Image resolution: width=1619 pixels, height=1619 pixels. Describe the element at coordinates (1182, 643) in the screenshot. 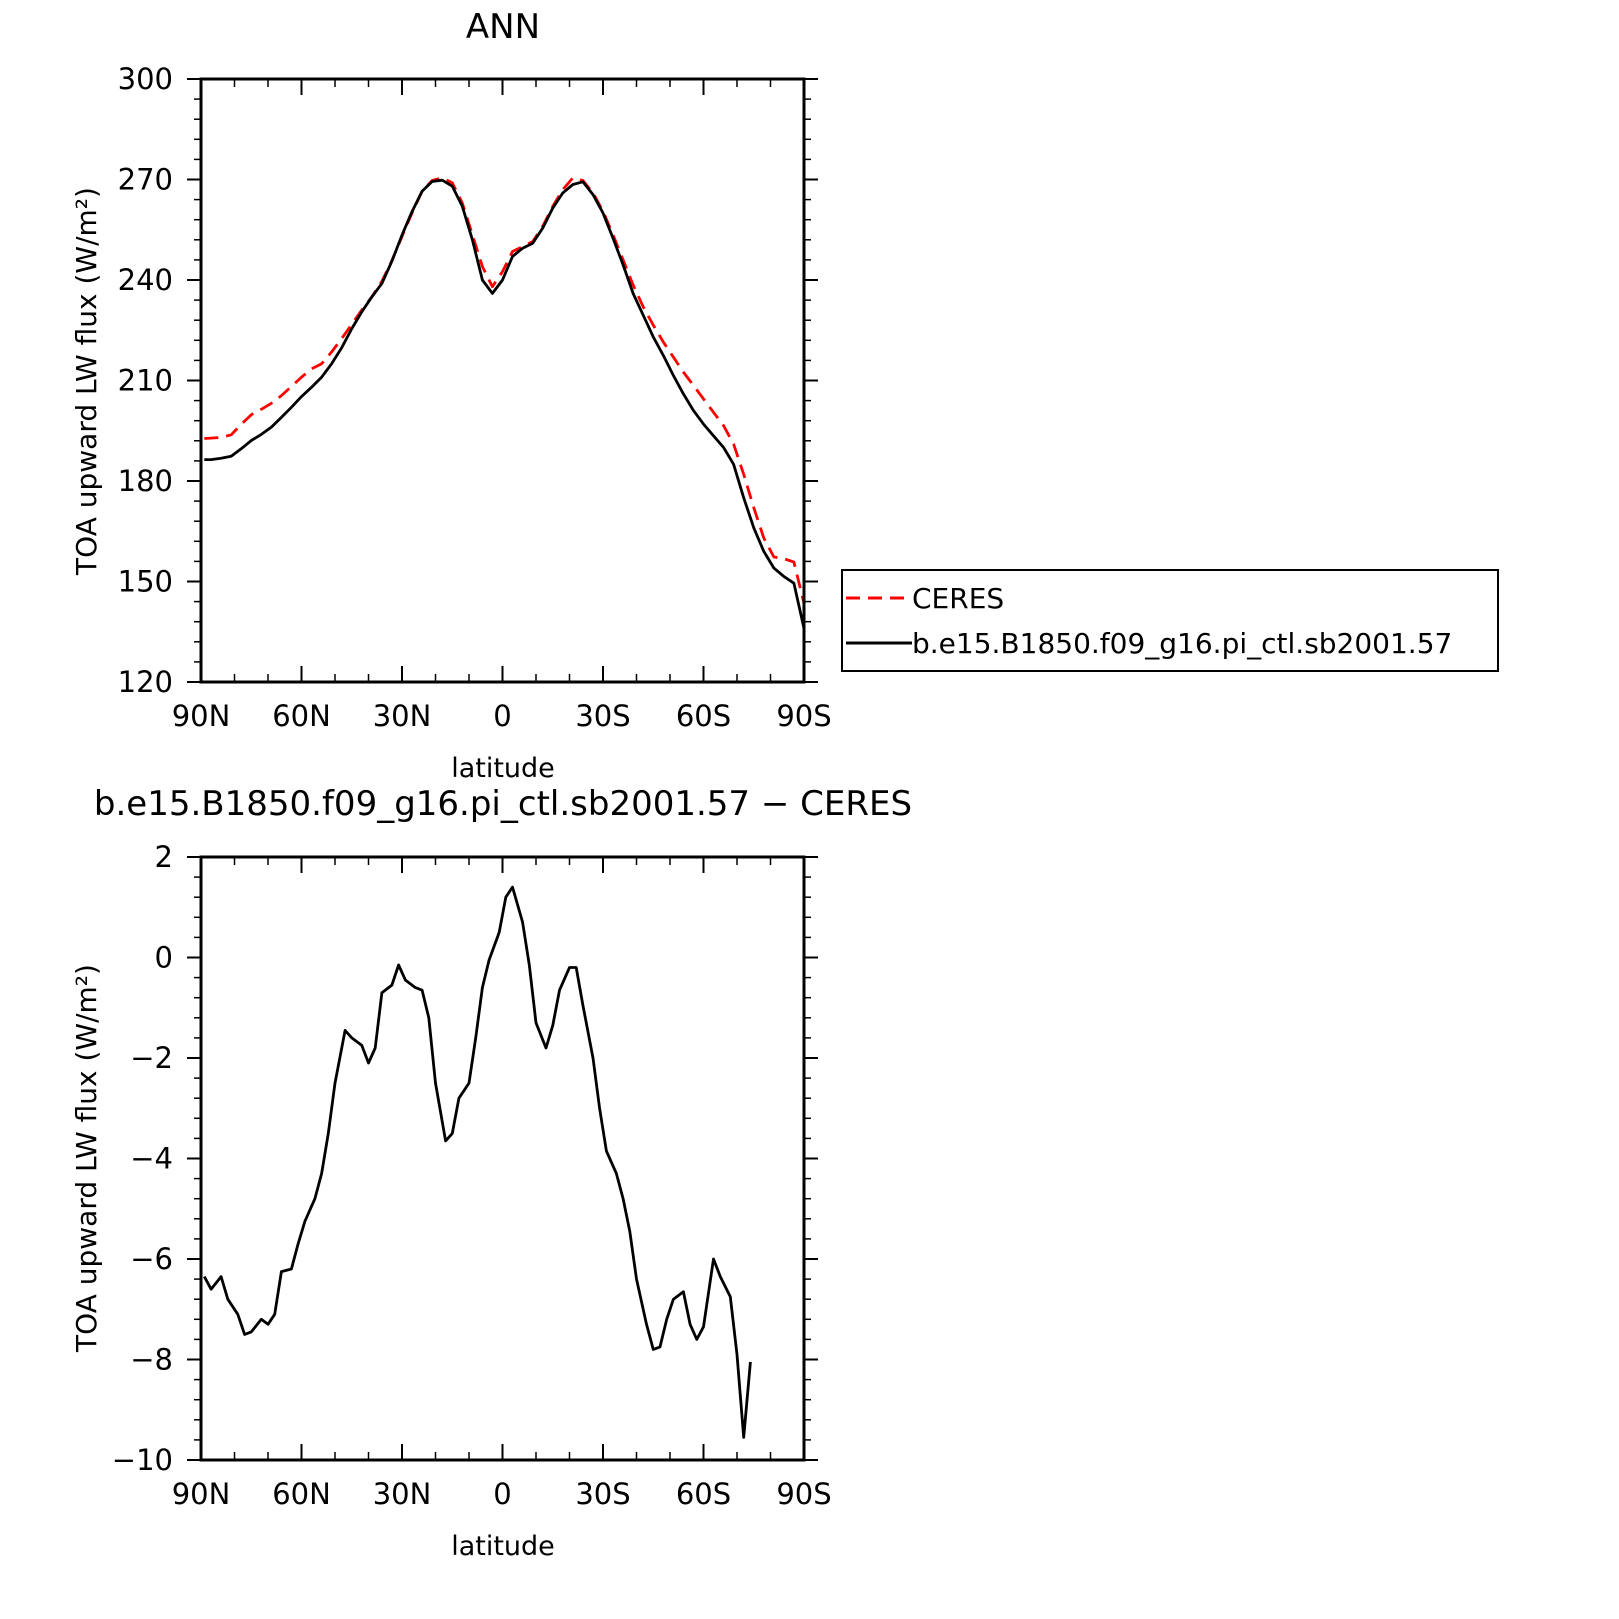

I see `legend-label-model: b.e15.B1850.f09_g16.pi_ctl.sb2001.57` at that location.